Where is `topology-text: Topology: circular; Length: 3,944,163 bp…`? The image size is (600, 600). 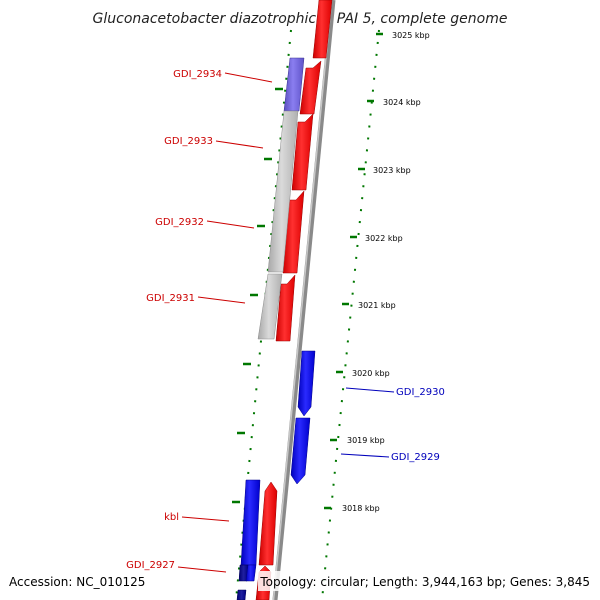
topology-text: Topology: circular; Length: 3,944,163 bp… is located at coordinates (424, 582).